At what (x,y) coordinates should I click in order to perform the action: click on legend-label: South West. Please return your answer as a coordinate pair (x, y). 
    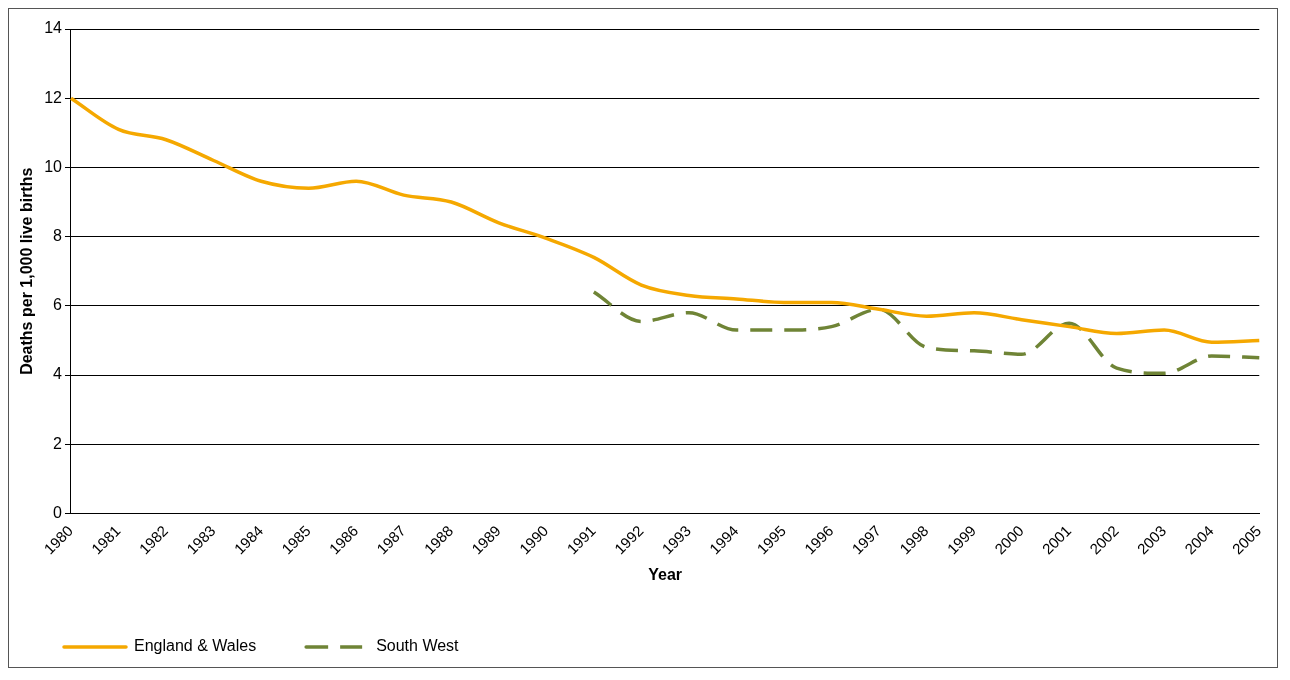
    Looking at the image, I should click on (418, 646).